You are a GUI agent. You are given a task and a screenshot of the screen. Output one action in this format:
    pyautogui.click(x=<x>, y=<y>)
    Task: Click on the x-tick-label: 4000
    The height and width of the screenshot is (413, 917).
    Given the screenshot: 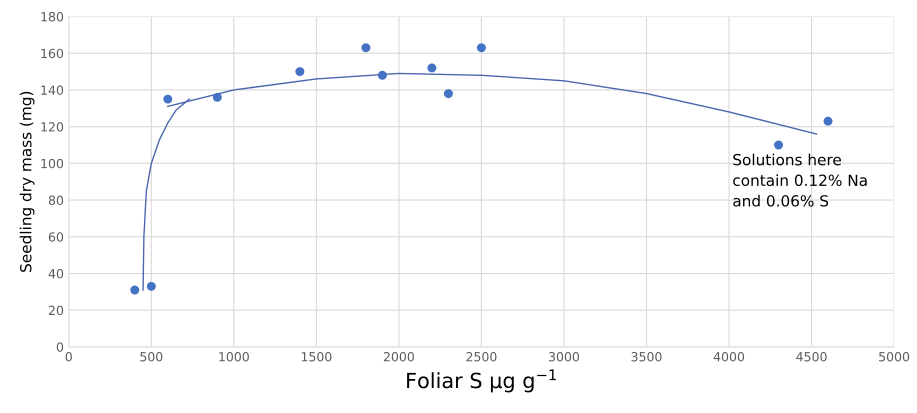 What is the action you would take?
    pyautogui.click(x=729, y=357)
    